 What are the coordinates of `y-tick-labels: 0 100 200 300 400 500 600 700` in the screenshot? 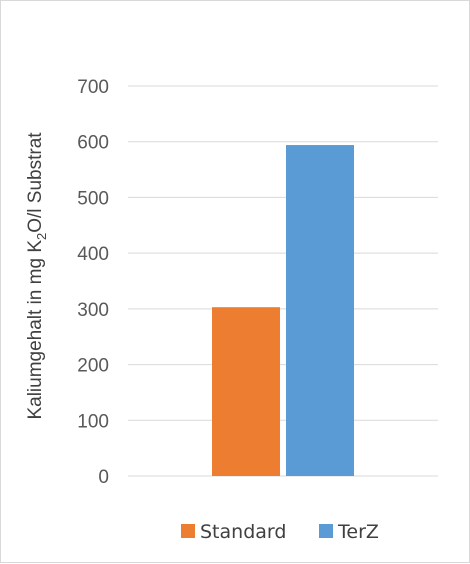 It's located at (93, 282).